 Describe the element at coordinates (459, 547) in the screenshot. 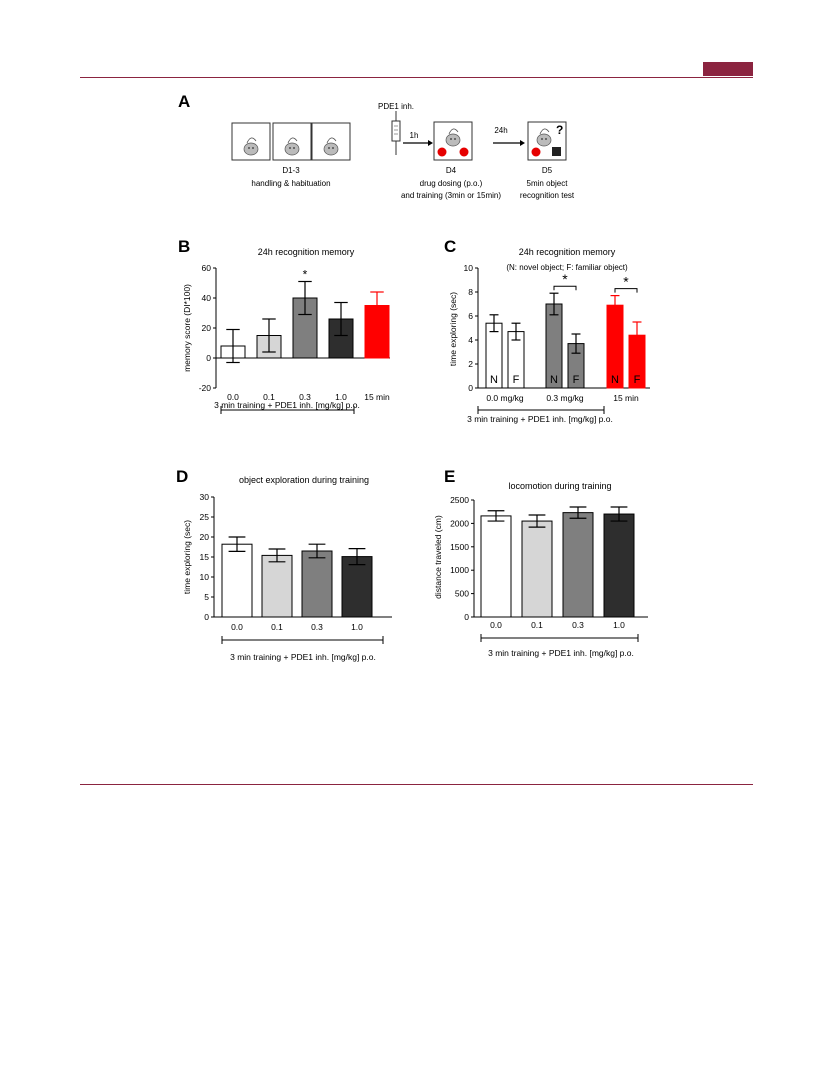

I see `y-tick-label: 1500` at that location.